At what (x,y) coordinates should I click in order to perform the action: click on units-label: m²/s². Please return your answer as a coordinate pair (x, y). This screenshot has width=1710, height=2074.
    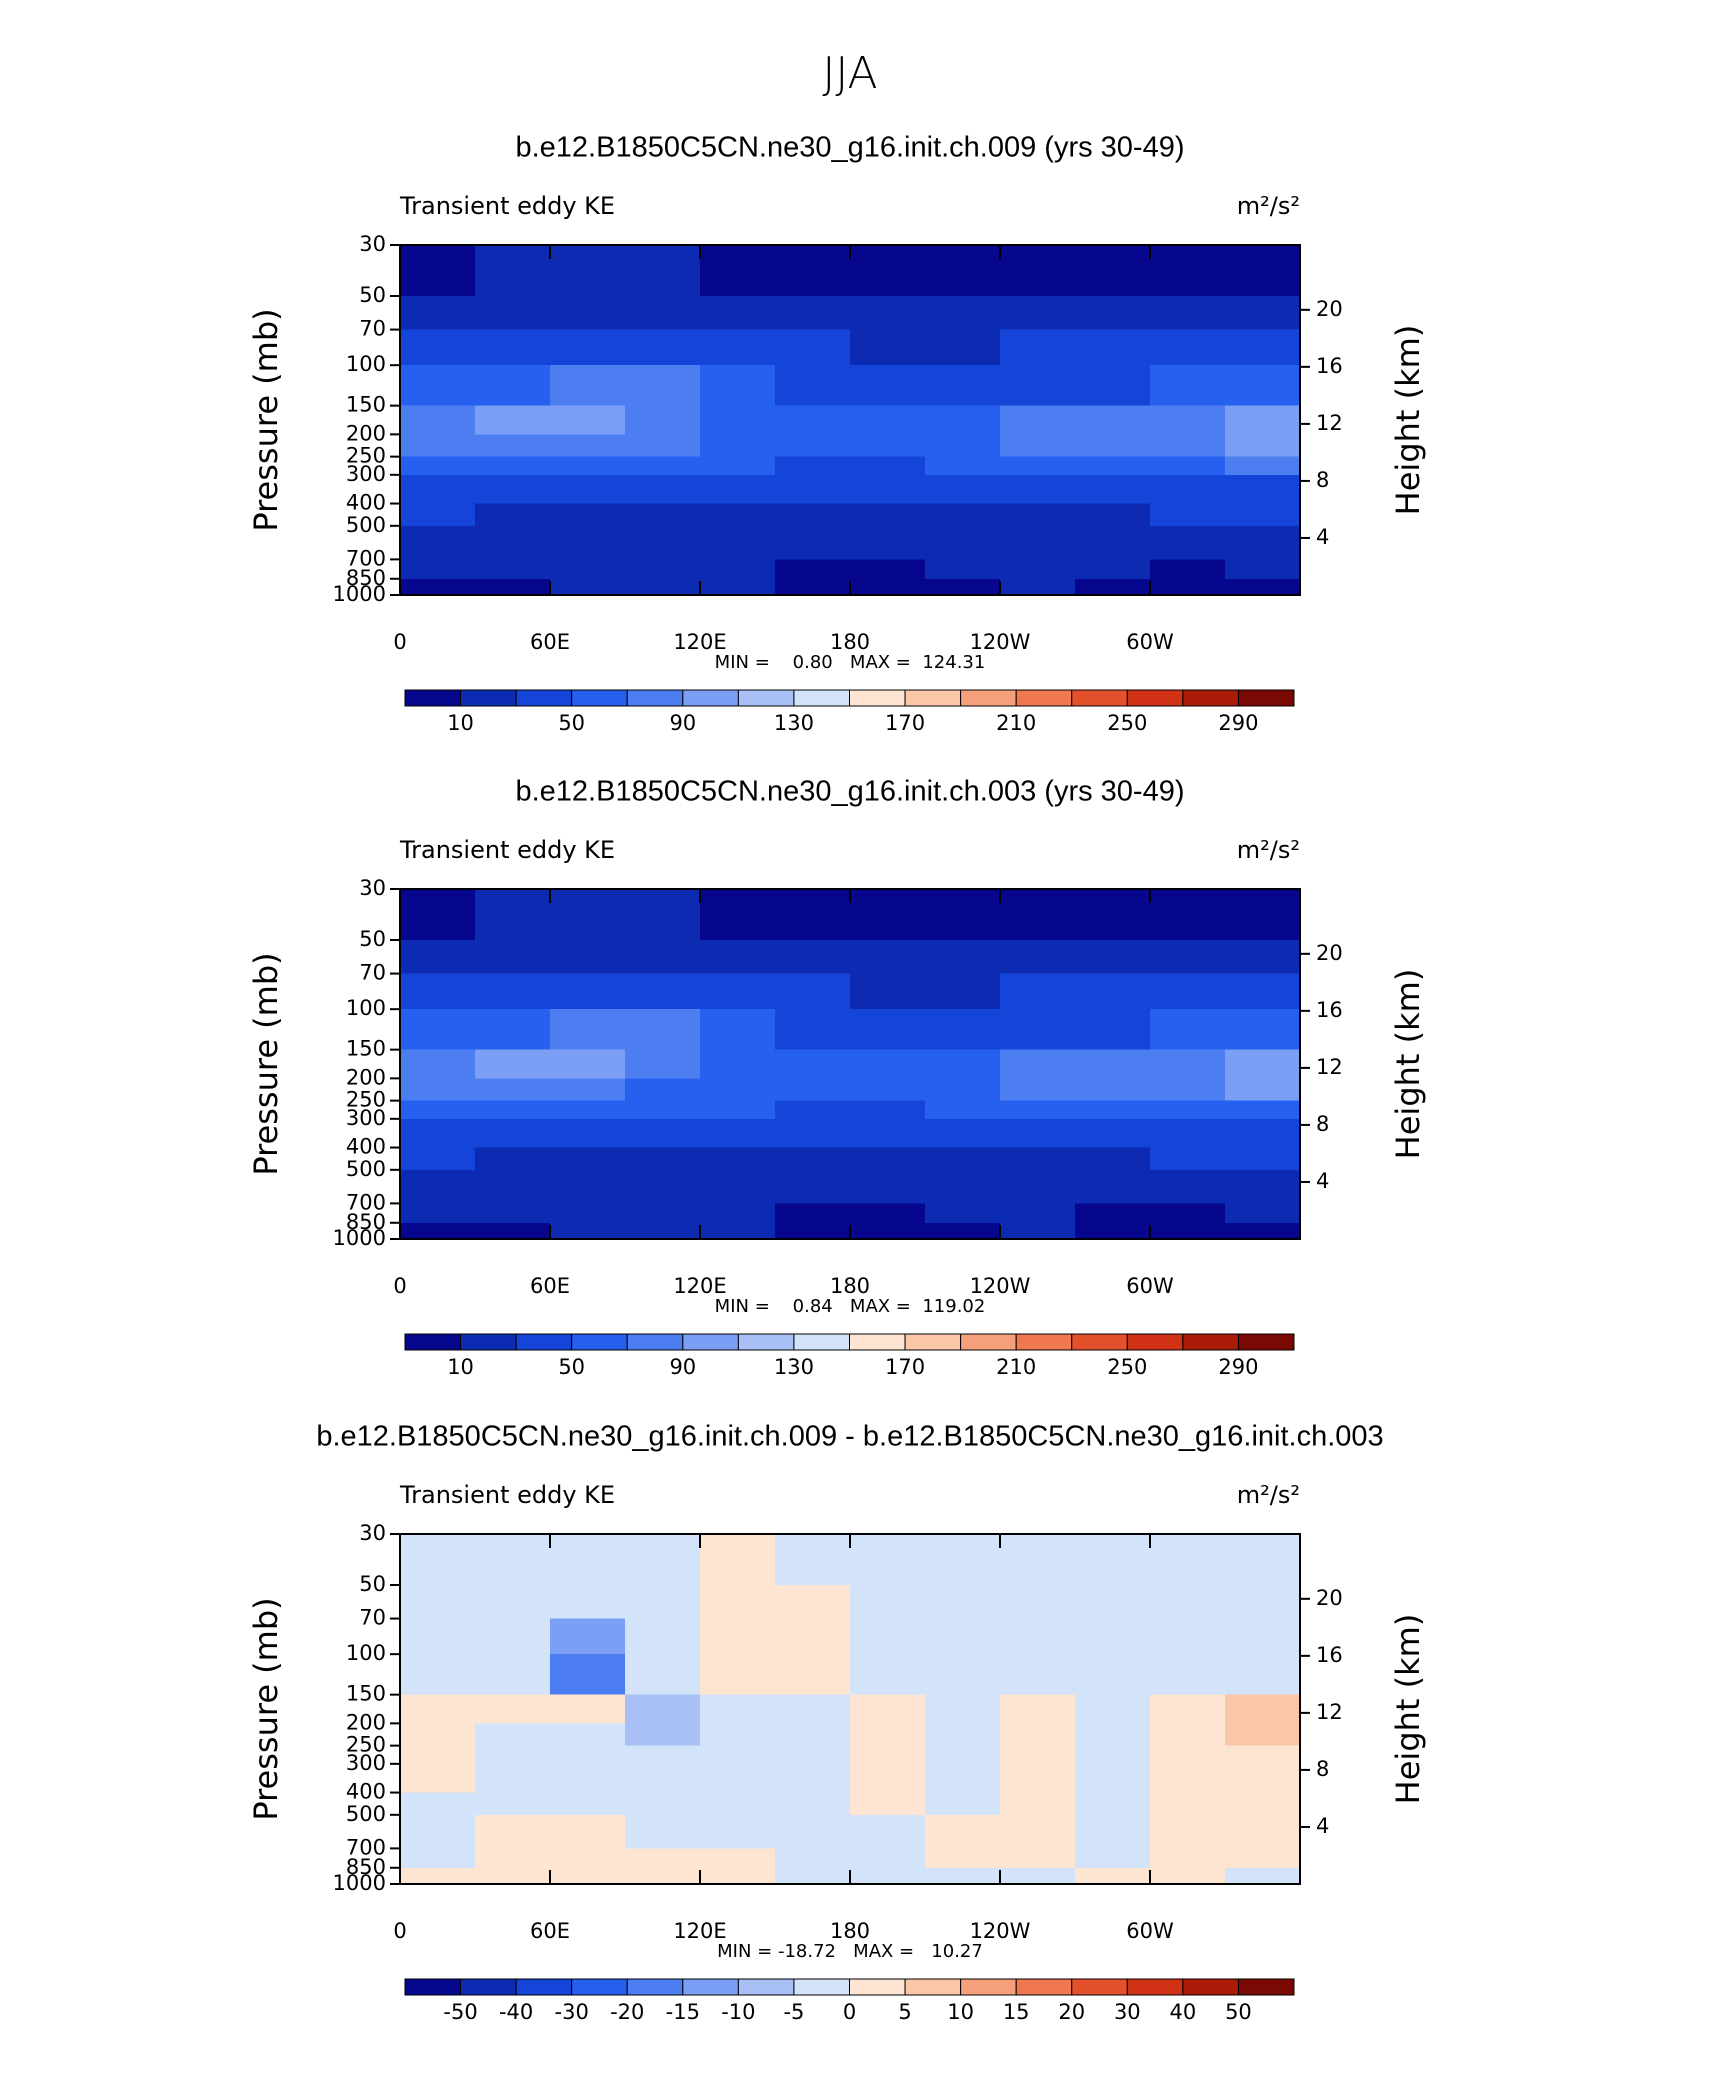
    Looking at the image, I should click on (1268, 1495).